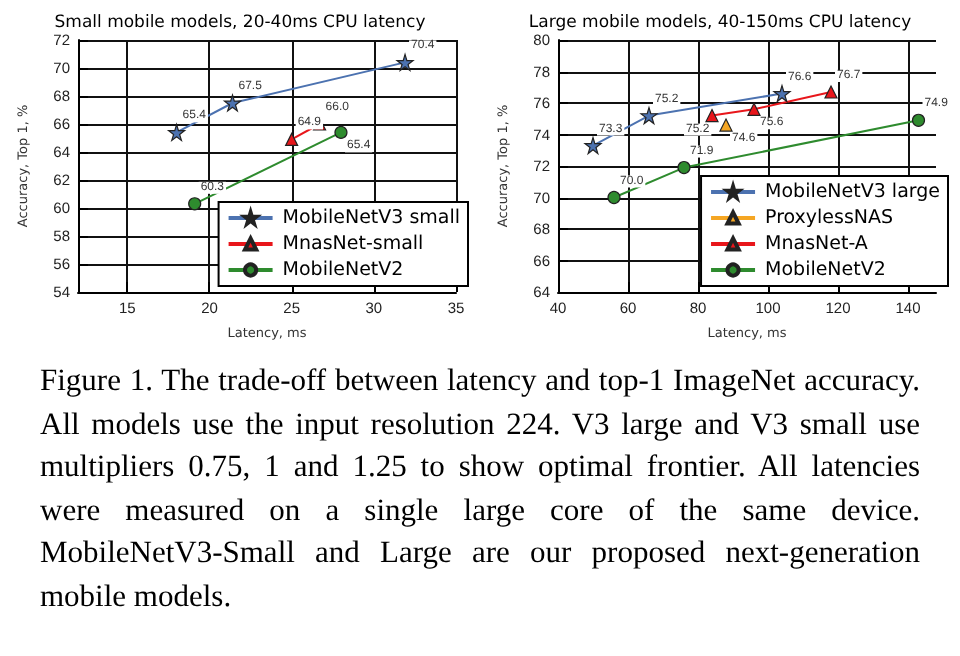 This screenshot has width=960, height=656. I want to click on legend-label: MobileNetV3 large, so click(853, 192).